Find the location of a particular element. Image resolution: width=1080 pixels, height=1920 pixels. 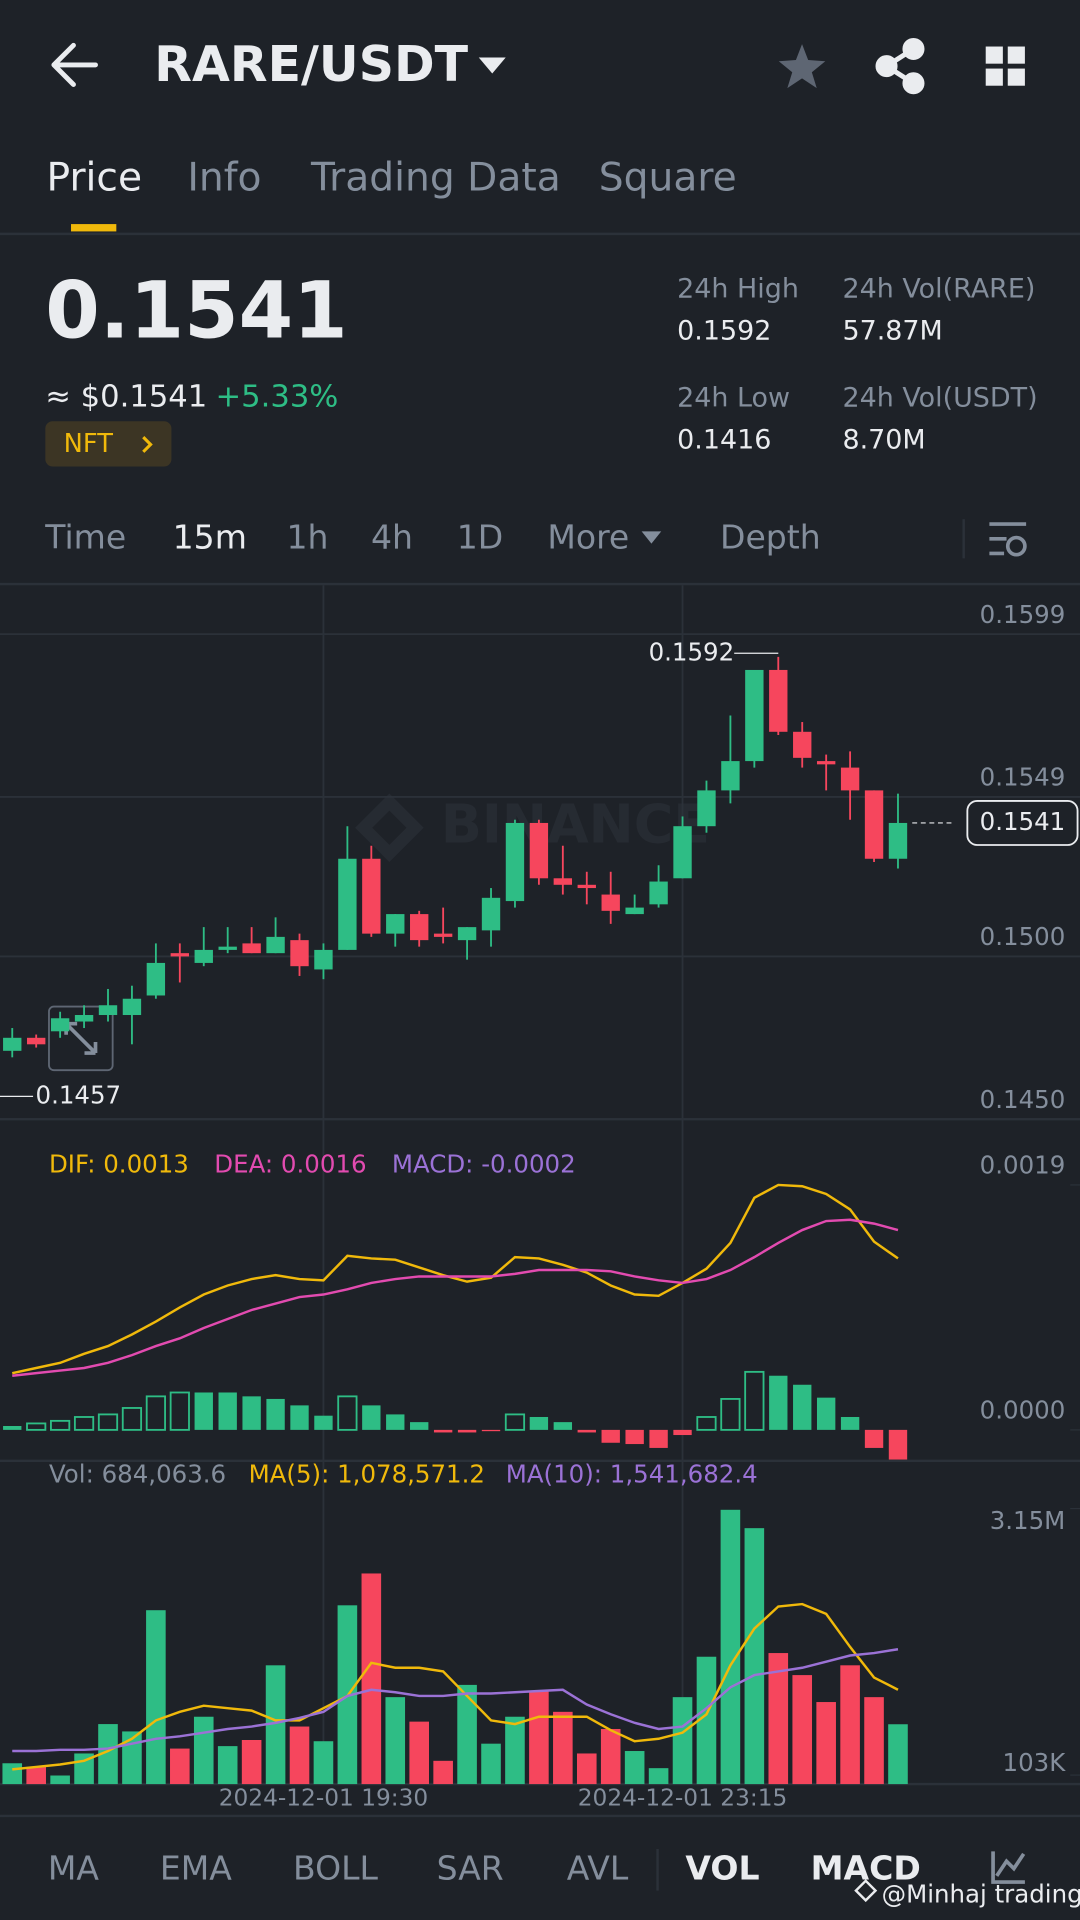

indicator: VOL is located at coordinates (722, 1867).